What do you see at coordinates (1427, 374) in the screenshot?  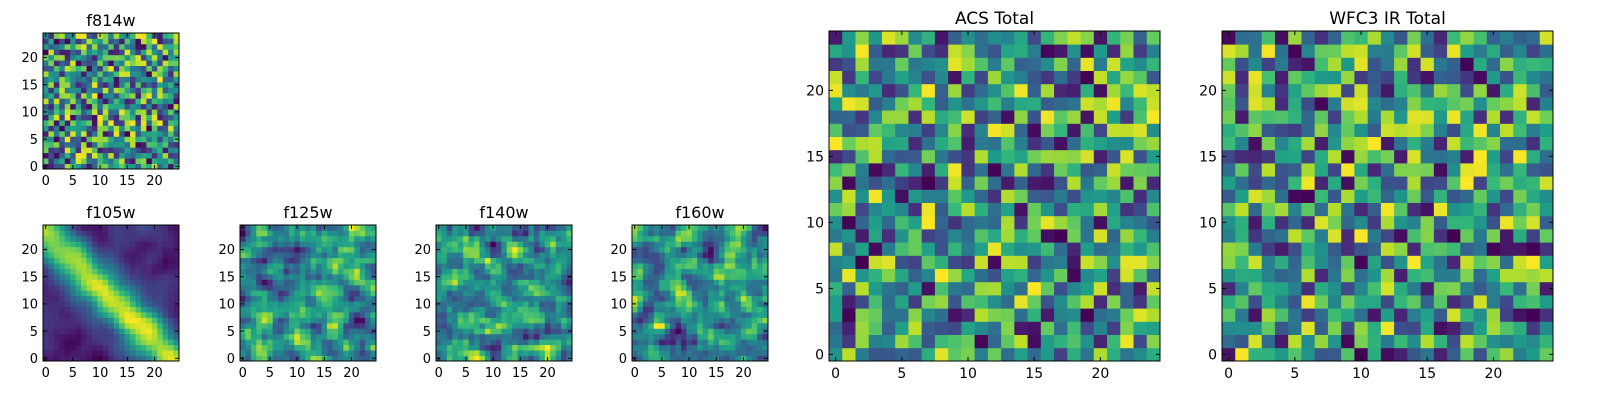 I see `x-tick-label: 15` at bounding box center [1427, 374].